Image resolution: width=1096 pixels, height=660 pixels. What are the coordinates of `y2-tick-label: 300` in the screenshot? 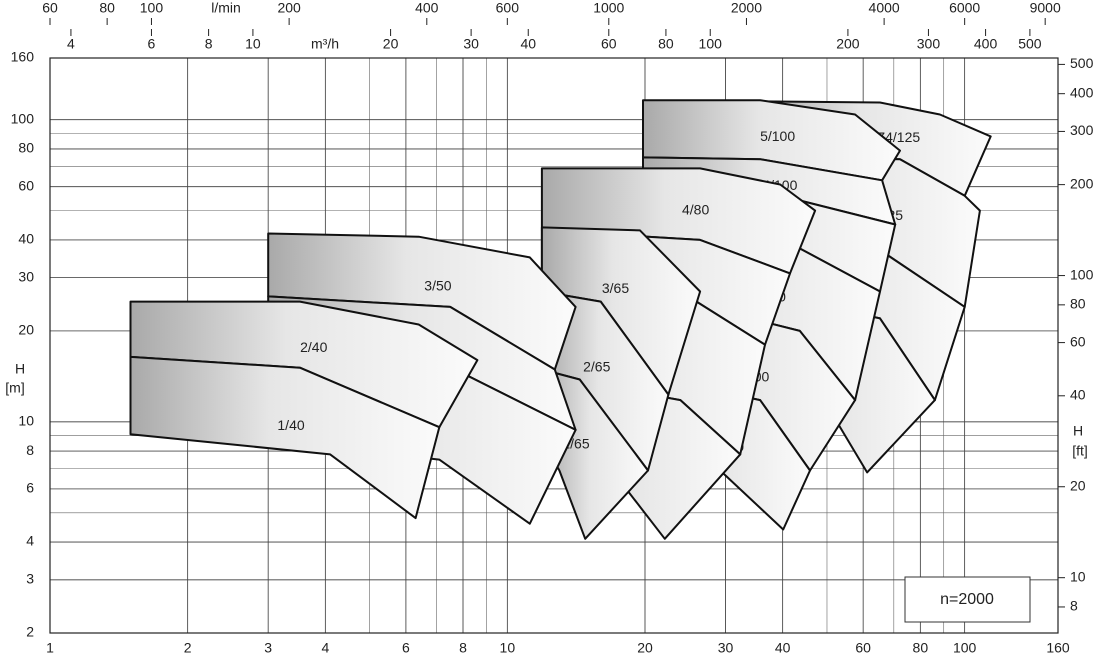 It's located at (1082, 130).